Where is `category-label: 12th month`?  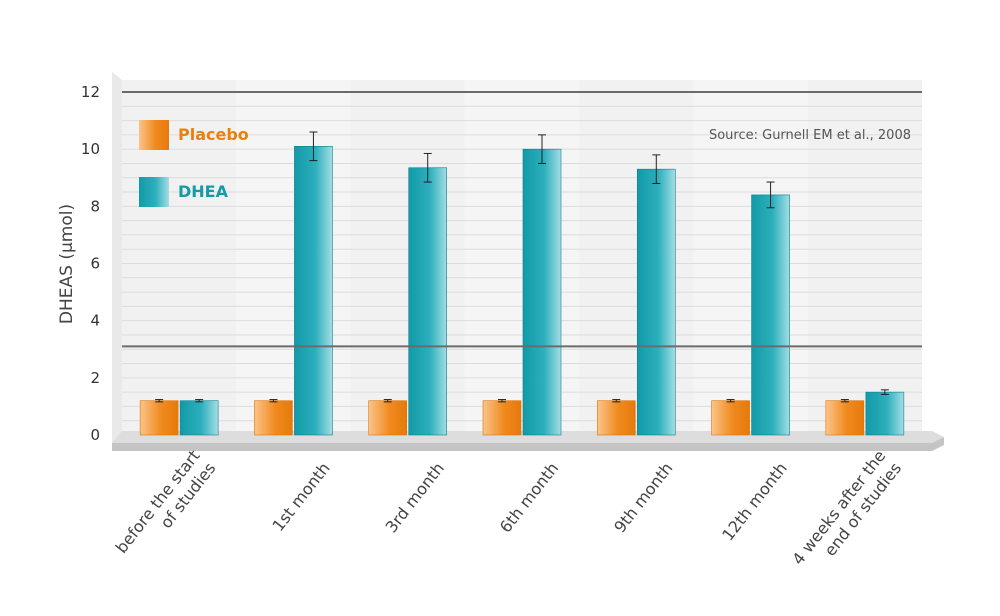
category-label: 12th month is located at coordinates (754, 502).